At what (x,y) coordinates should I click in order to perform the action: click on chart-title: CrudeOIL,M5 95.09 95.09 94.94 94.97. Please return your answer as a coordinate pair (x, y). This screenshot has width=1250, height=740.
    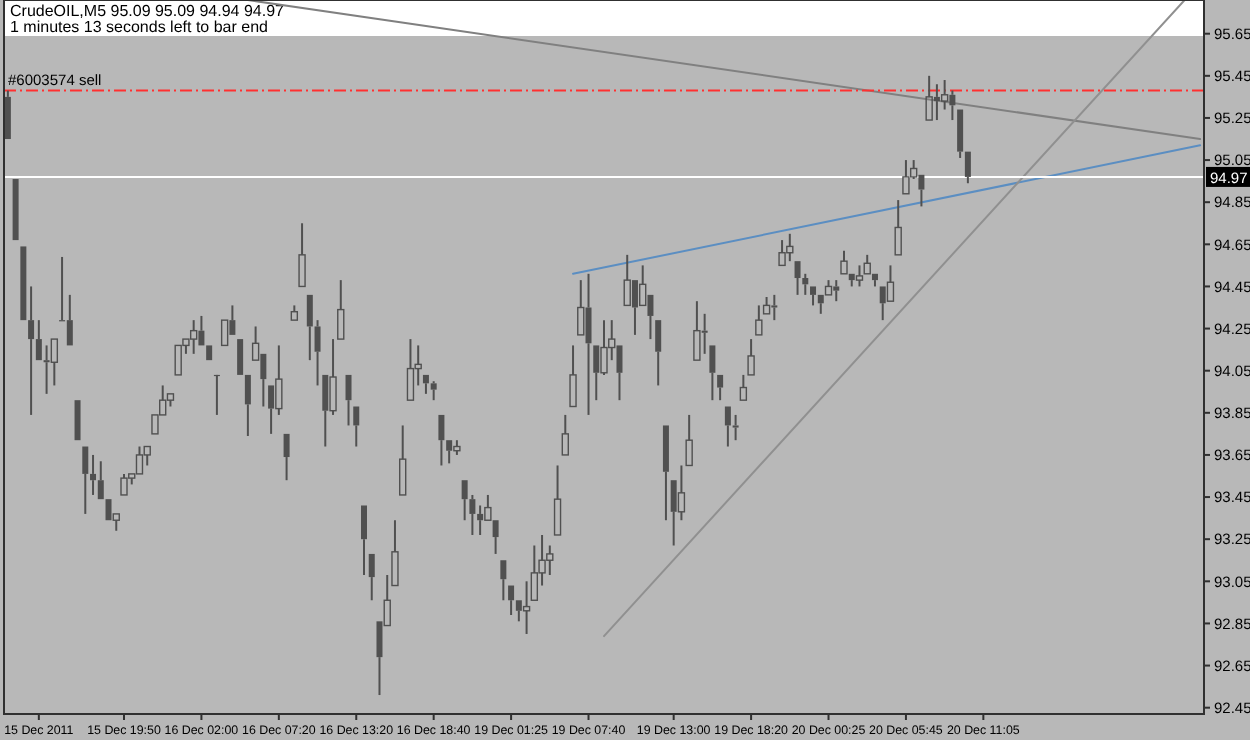
    Looking at the image, I should click on (148, 11).